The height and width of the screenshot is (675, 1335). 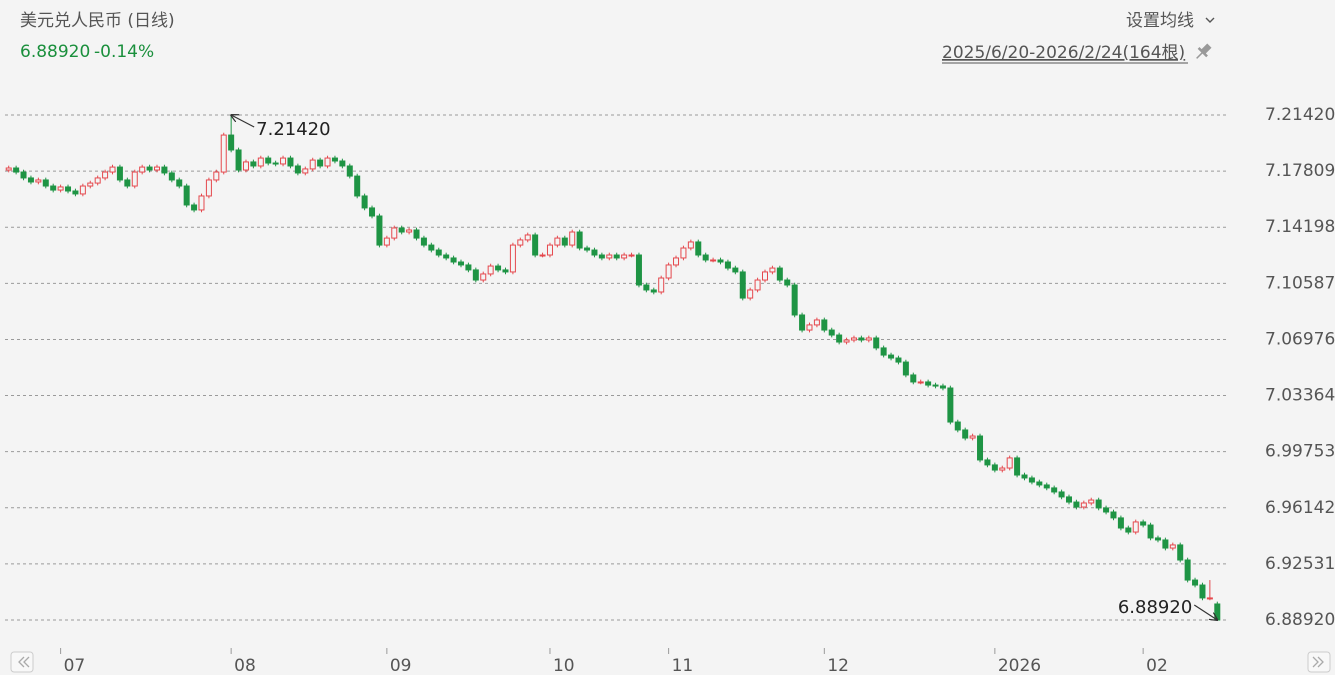 What do you see at coordinates (1063, 53) in the screenshot?
I see `date-range: 2025/6/20-2026/2/24(164根)` at bounding box center [1063, 53].